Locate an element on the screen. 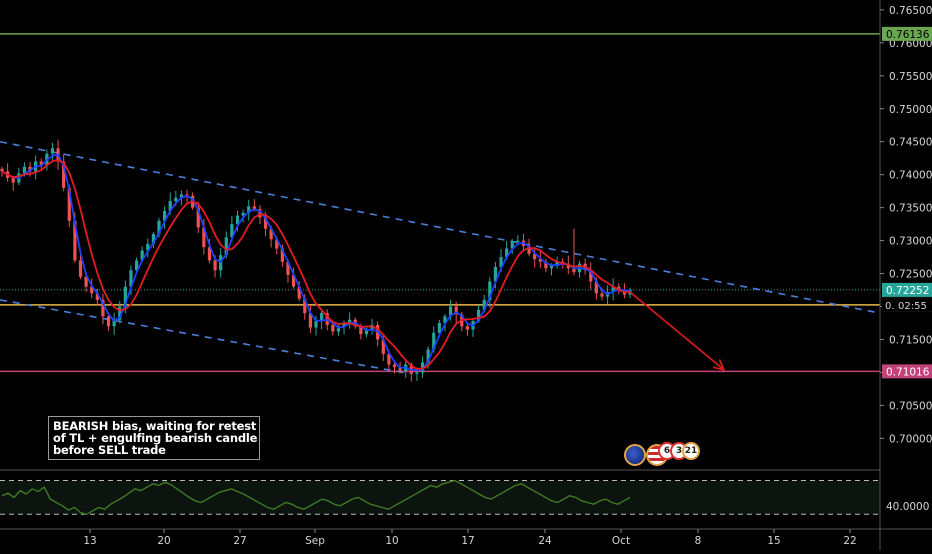  time-tick-label: 13 is located at coordinates (89, 541).